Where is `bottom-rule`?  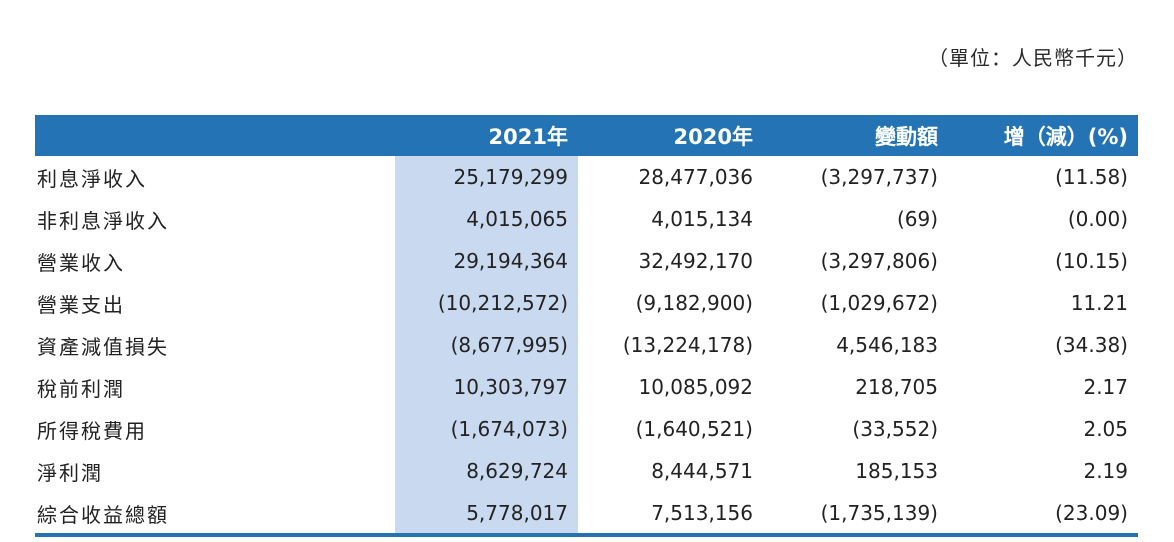
bottom-rule is located at coordinates (586, 535).